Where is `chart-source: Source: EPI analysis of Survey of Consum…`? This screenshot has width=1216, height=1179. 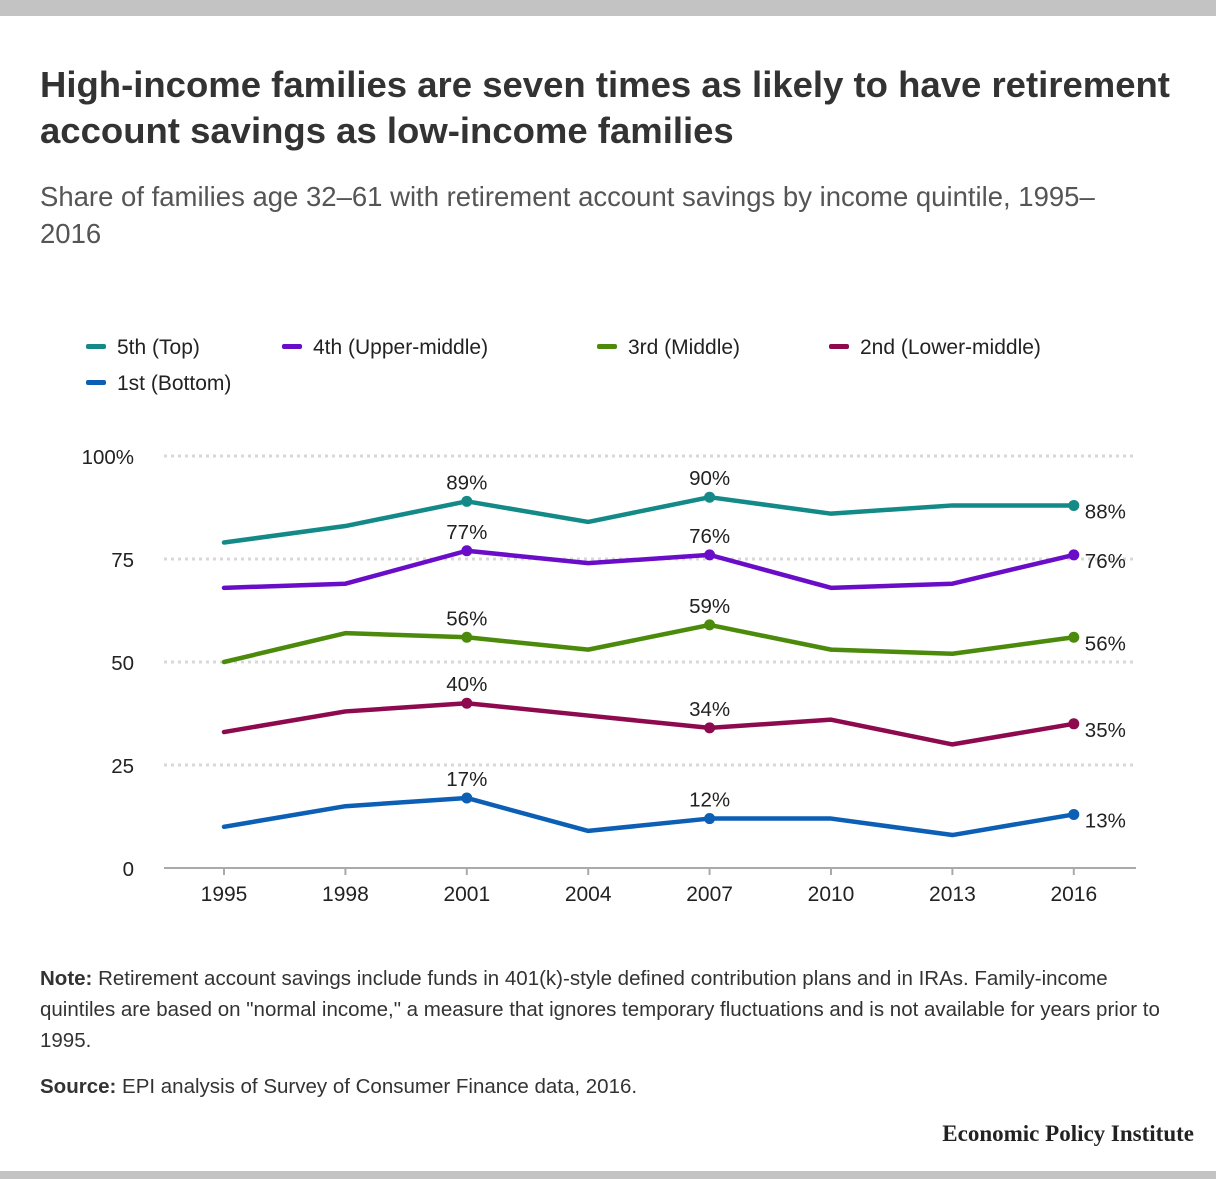 chart-source: Source: EPI analysis of Survey of Consum… is located at coordinates (610, 1086).